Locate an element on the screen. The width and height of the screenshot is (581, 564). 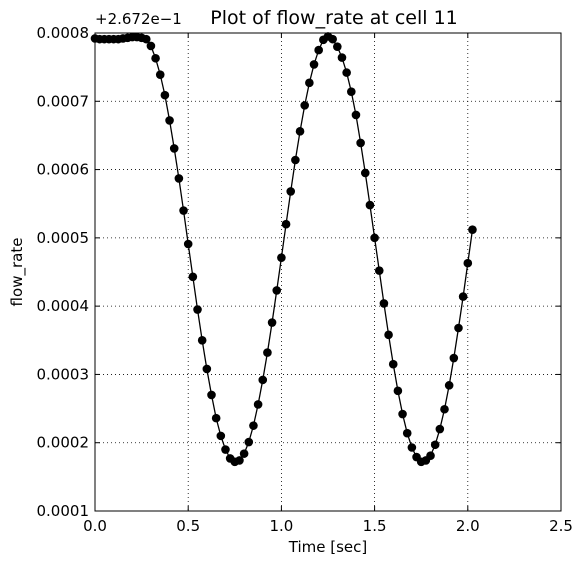
x-tick-label: 2.0 is located at coordinates (468, 526).